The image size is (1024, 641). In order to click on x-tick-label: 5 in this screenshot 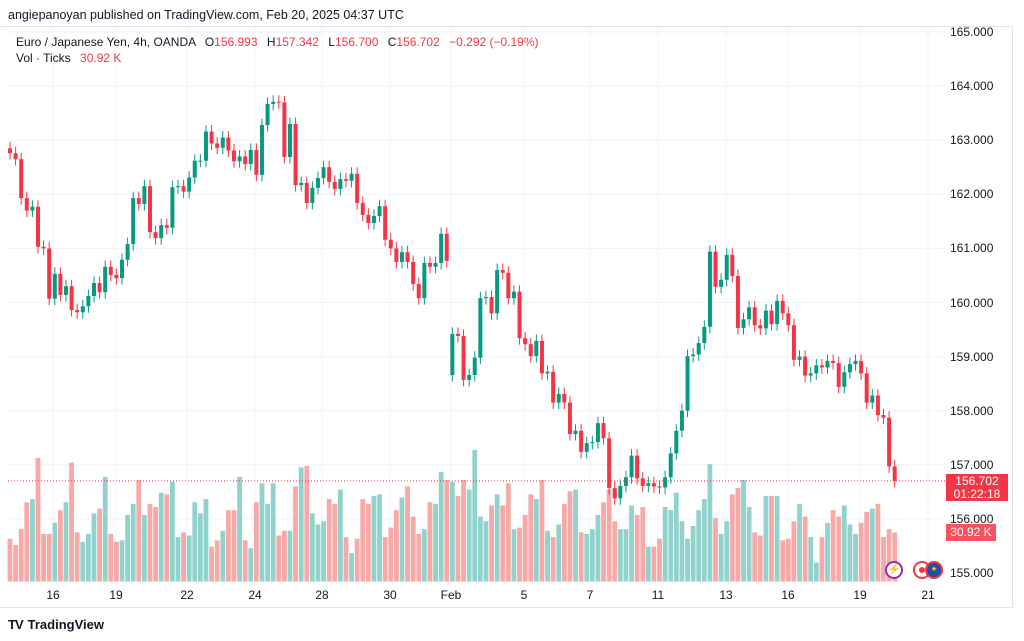, I will do `click(524, 595)`.